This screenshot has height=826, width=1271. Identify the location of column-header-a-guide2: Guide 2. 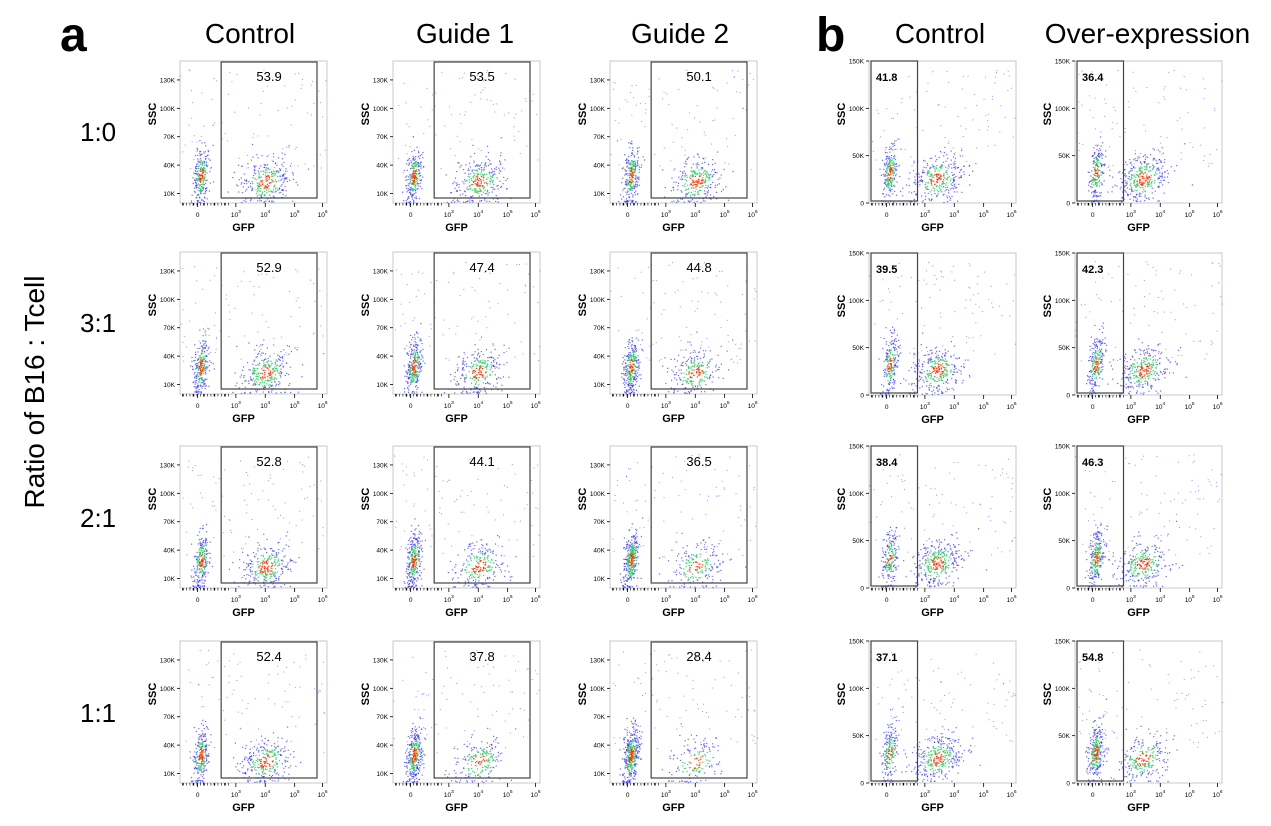
(680, 33).